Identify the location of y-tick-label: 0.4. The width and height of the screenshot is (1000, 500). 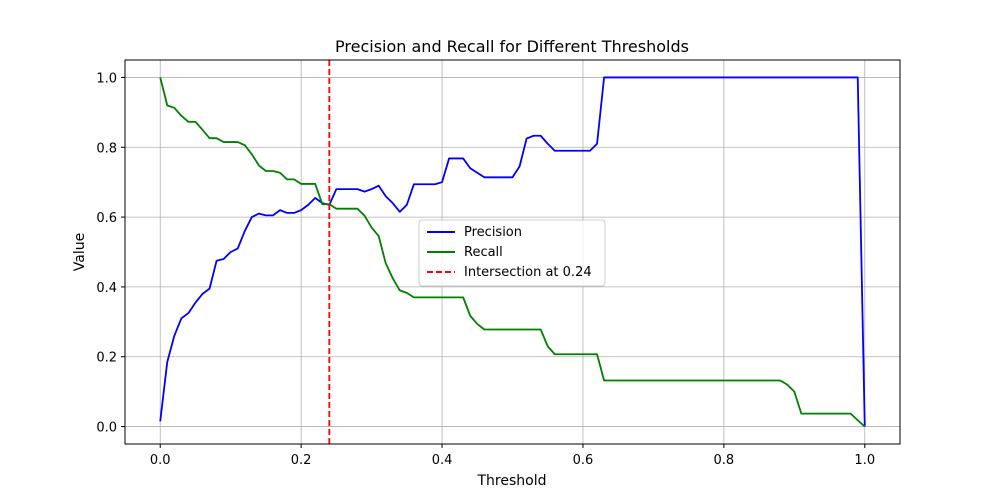
(106, 288).